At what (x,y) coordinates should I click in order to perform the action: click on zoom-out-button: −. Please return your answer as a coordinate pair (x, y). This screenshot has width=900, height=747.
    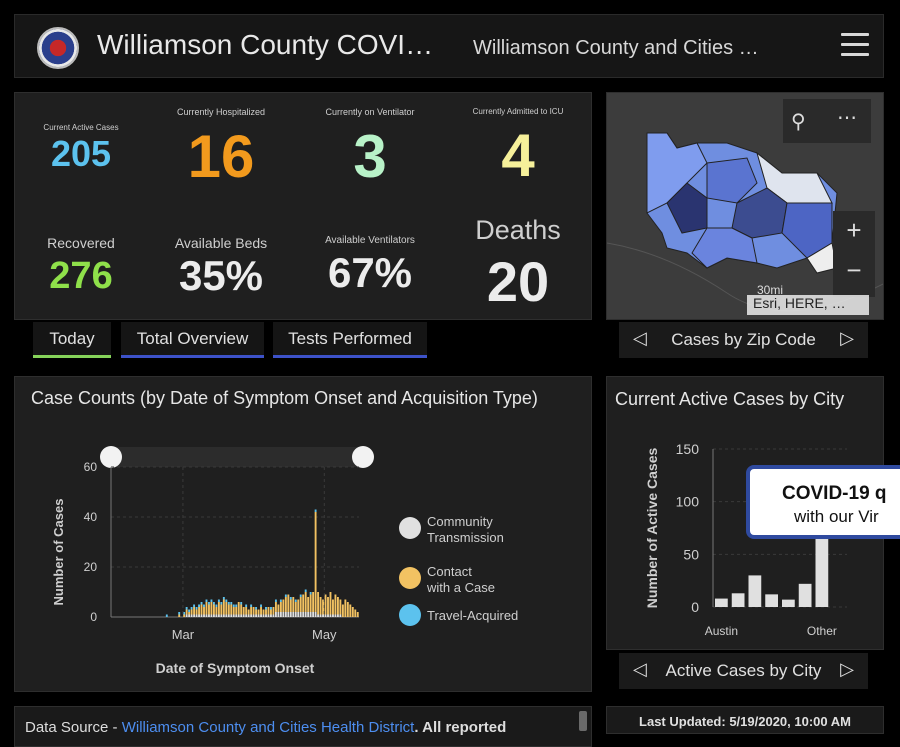
    Looking at the image, I should click on (854, 270).